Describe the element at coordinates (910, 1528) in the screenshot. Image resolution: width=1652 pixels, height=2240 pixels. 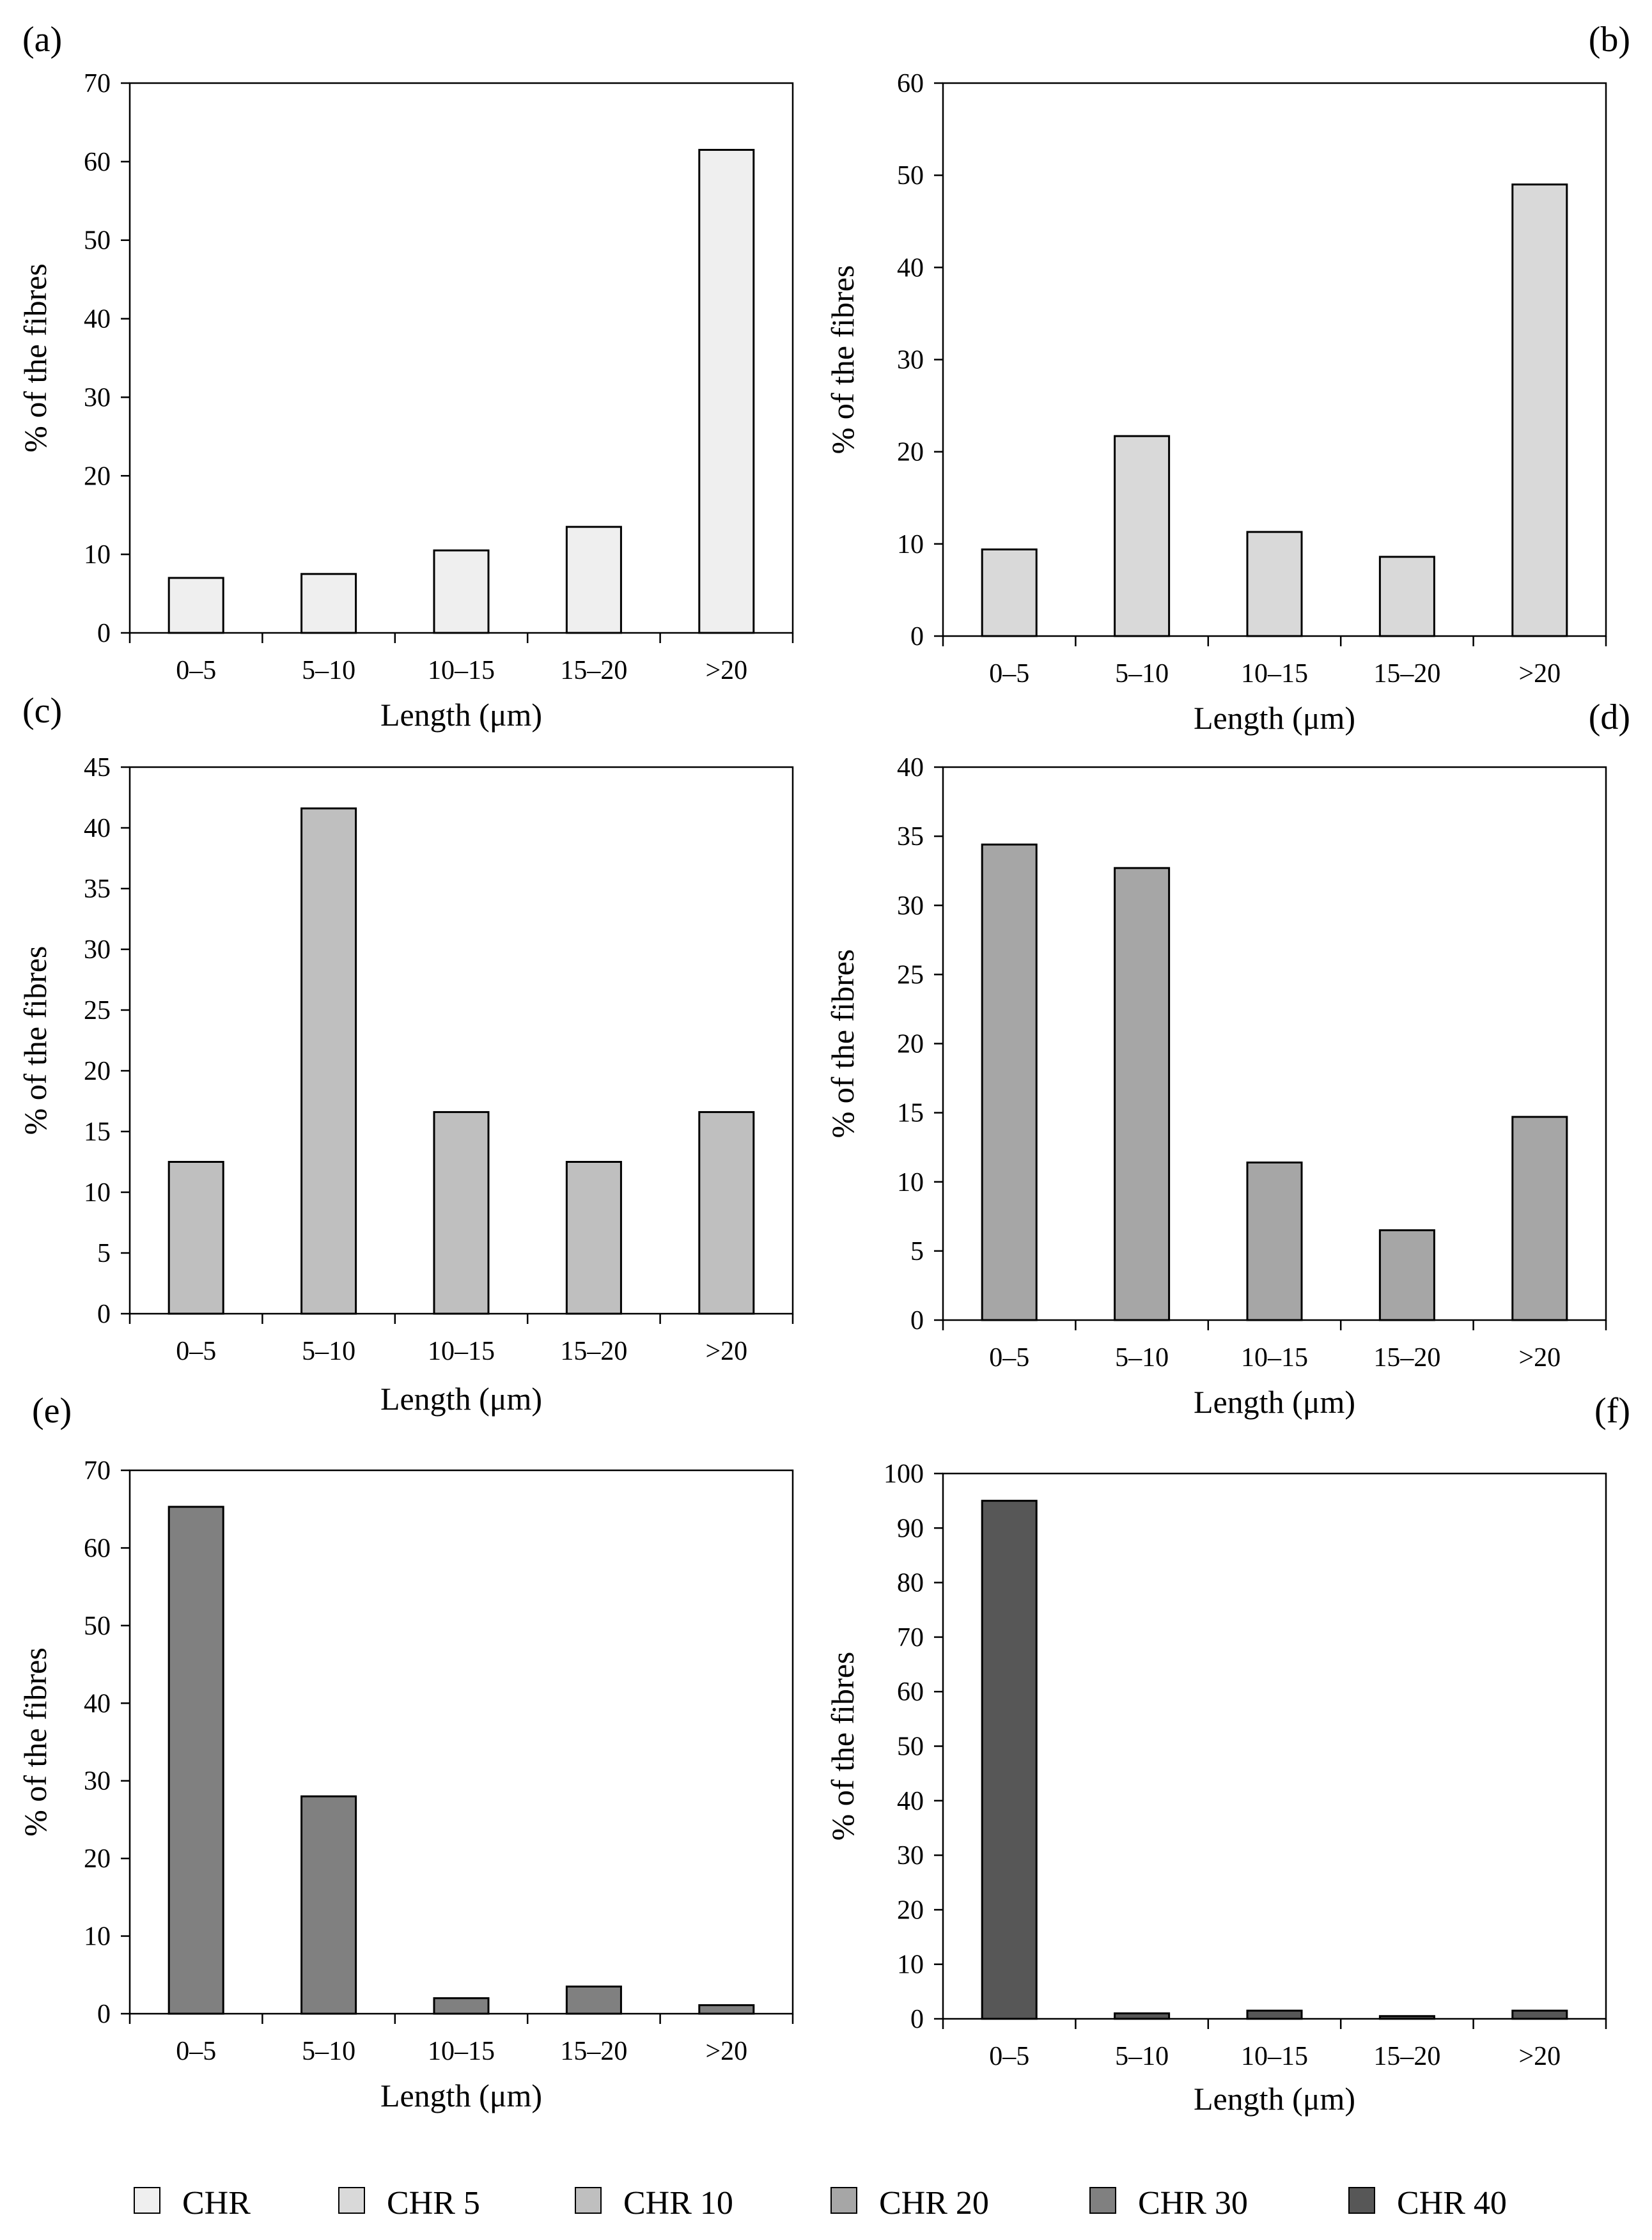
I see `y-tick-label: 90` at that location.